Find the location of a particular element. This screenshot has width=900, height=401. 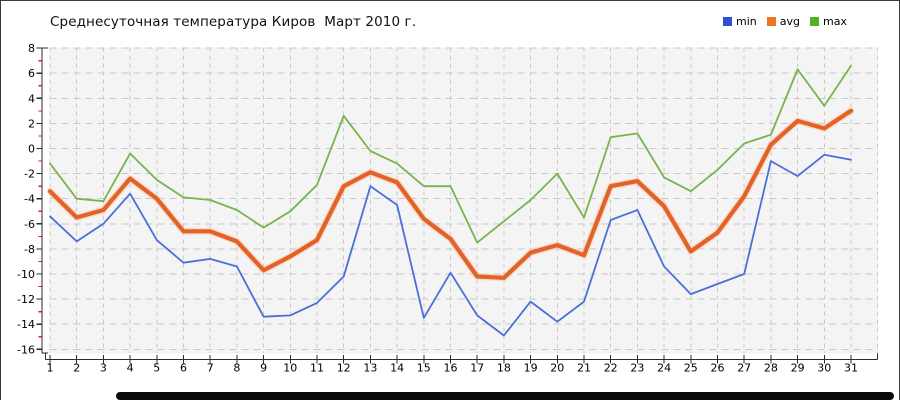

legend-item-max: max is located at coordinates (828, 21).